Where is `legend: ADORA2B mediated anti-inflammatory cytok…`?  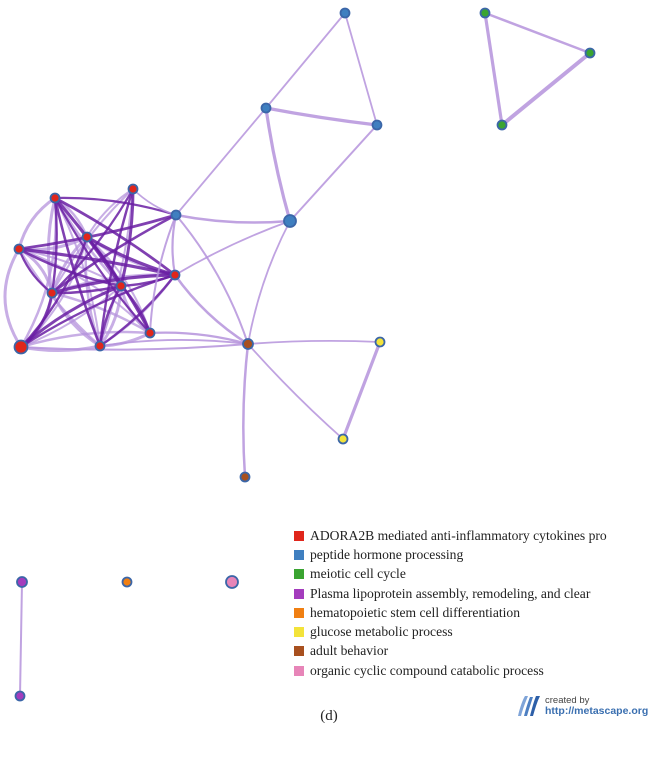 legend: ADORA2B mediated anti-inflammatory cytok… is located at coordinates (475, 603).